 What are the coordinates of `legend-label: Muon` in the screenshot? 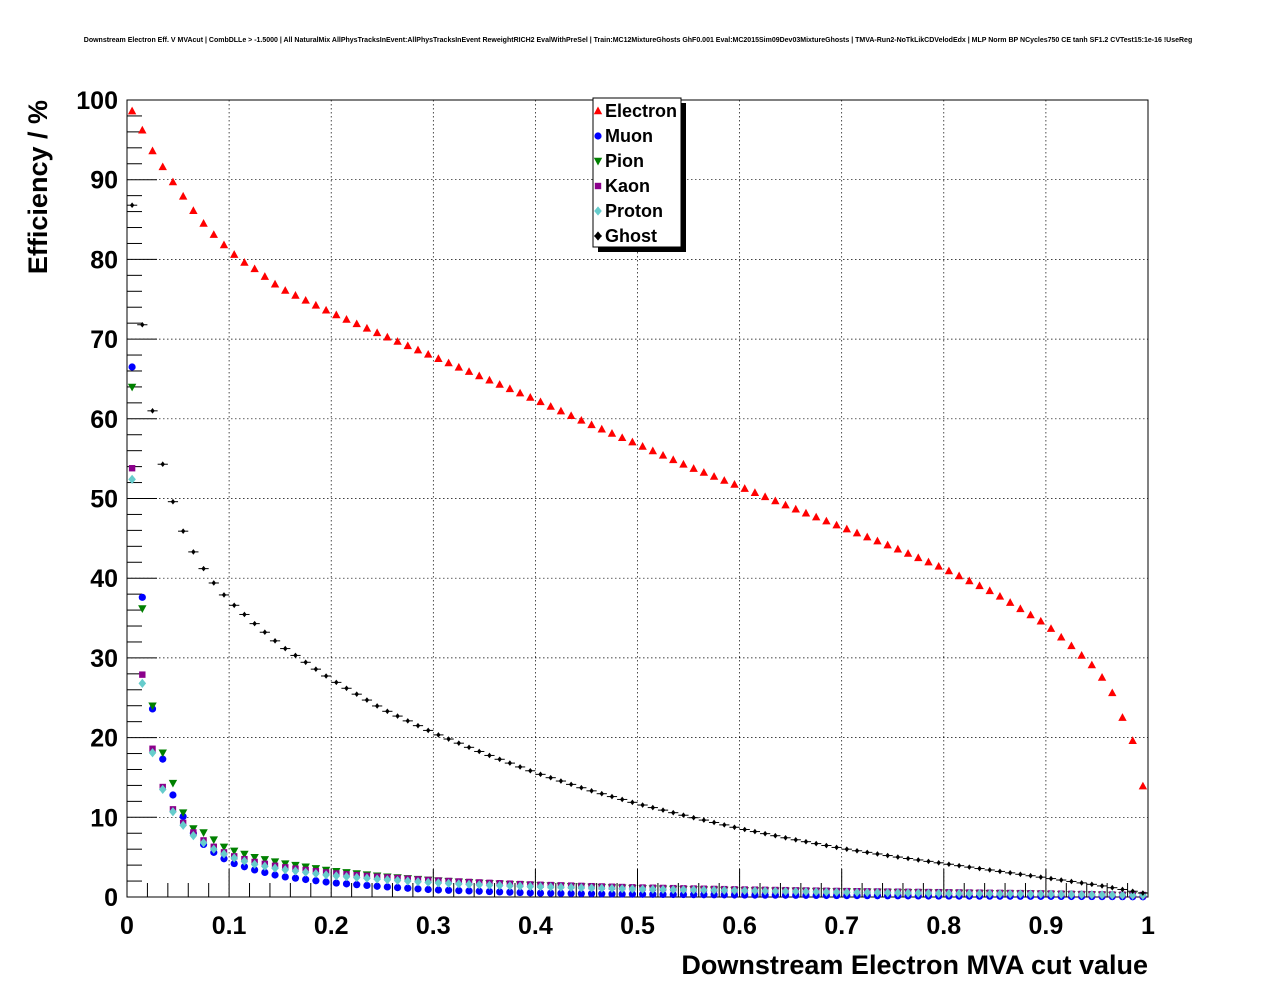 It's located at (629, 136).